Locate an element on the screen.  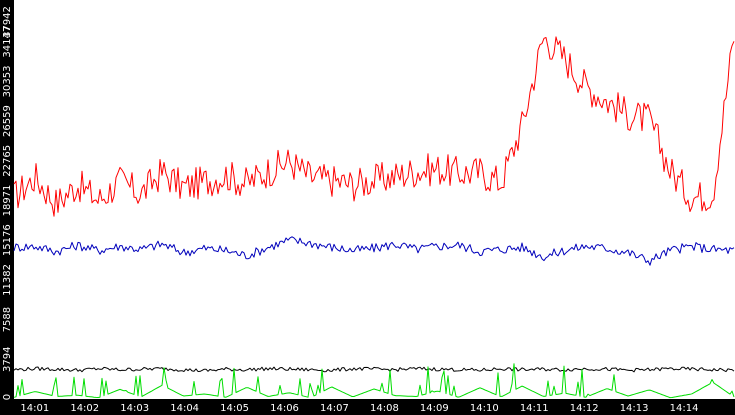
y-tick-label: 15176 is located at coordinates (7, 240).